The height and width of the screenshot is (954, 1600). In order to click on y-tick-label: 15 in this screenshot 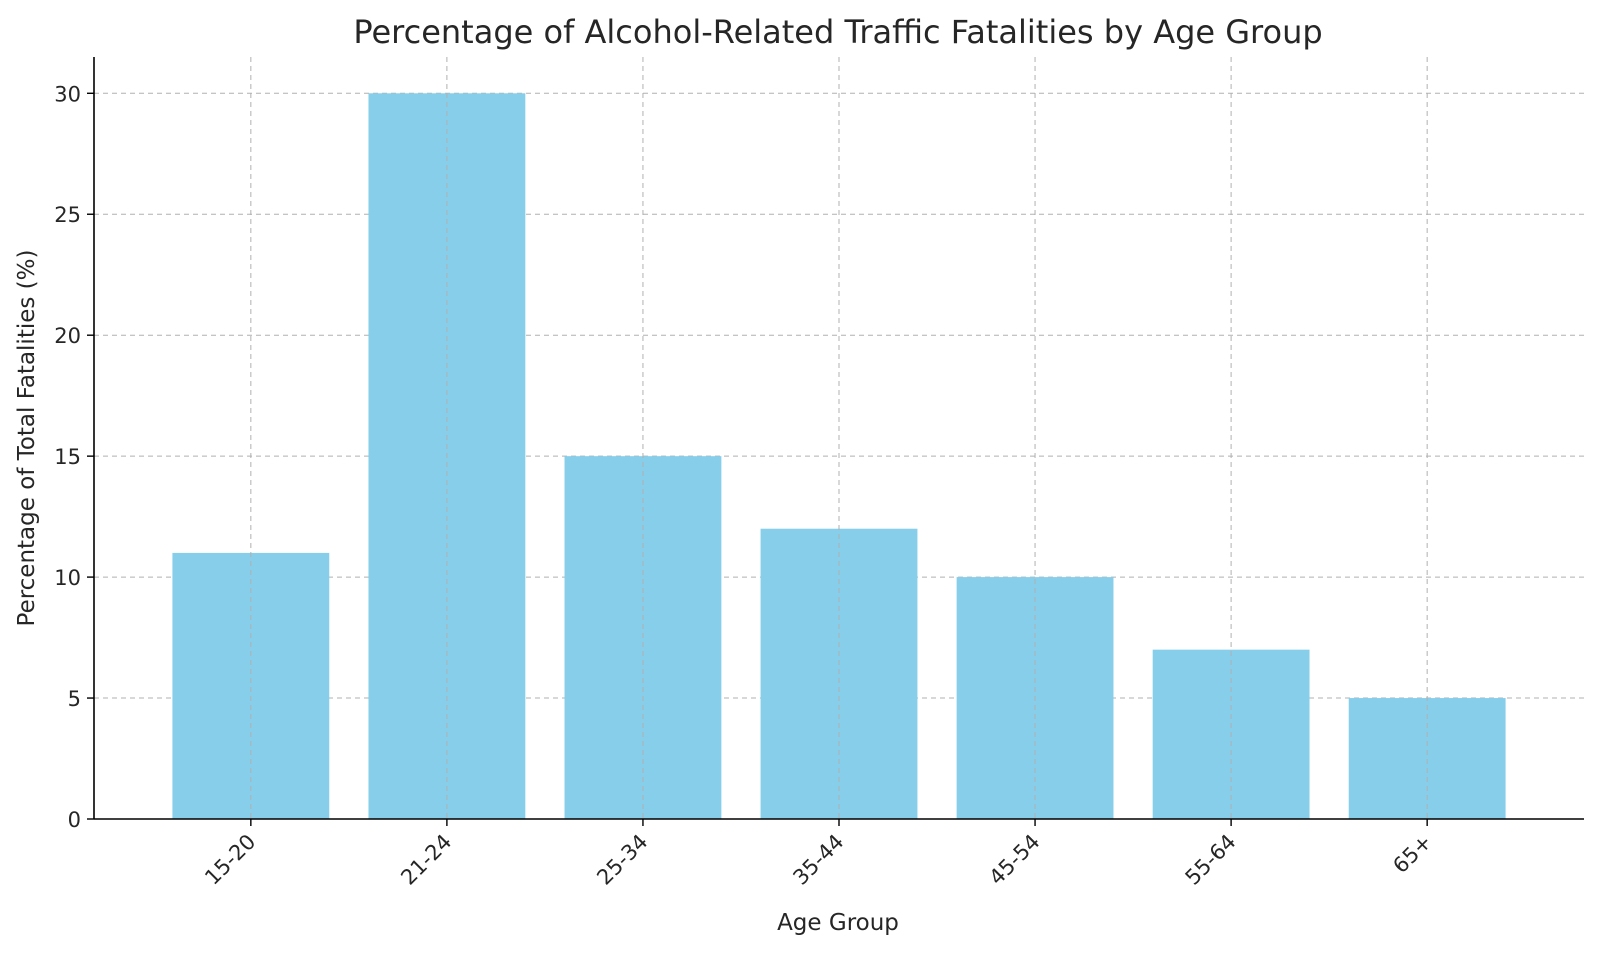, I will do `click(67, 457)`.